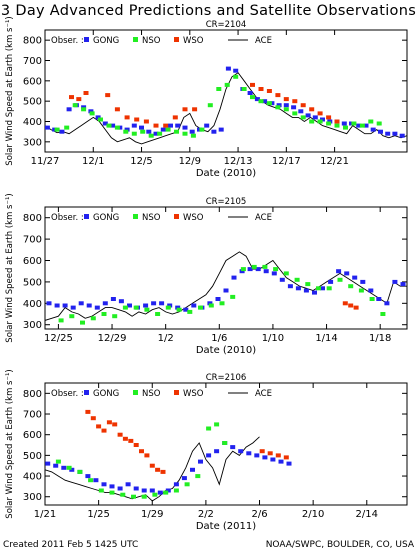 This screenshot has height=556, width=417. I want to click on y-tick-label: 800, so click(32, 394).